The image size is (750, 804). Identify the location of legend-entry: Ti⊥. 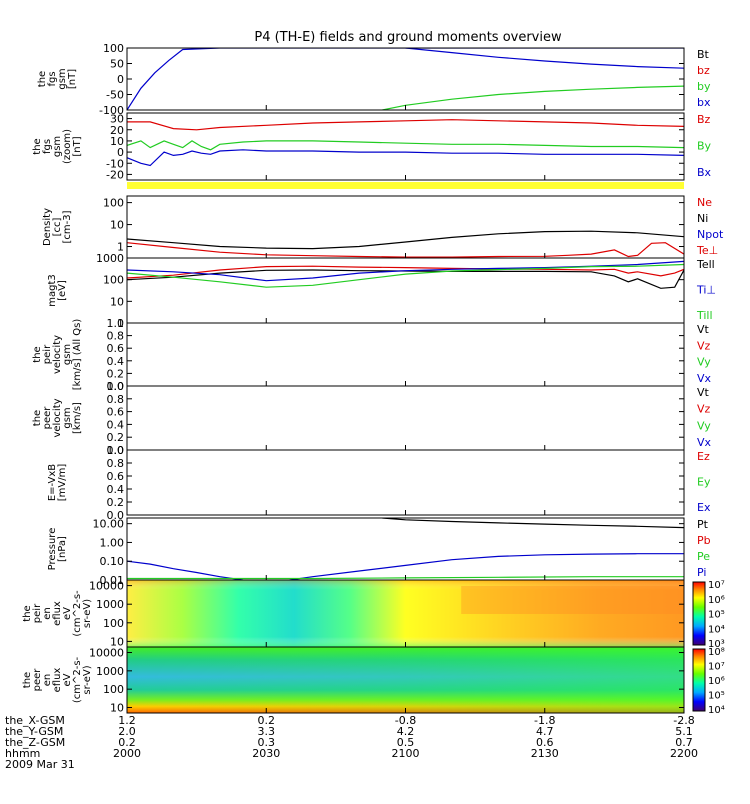
(706, 290).